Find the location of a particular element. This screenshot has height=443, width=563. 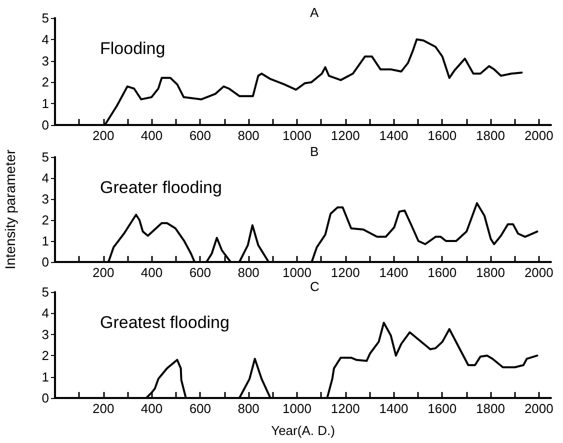

annotation: Greater flooding is located at coordinates (161, 187).